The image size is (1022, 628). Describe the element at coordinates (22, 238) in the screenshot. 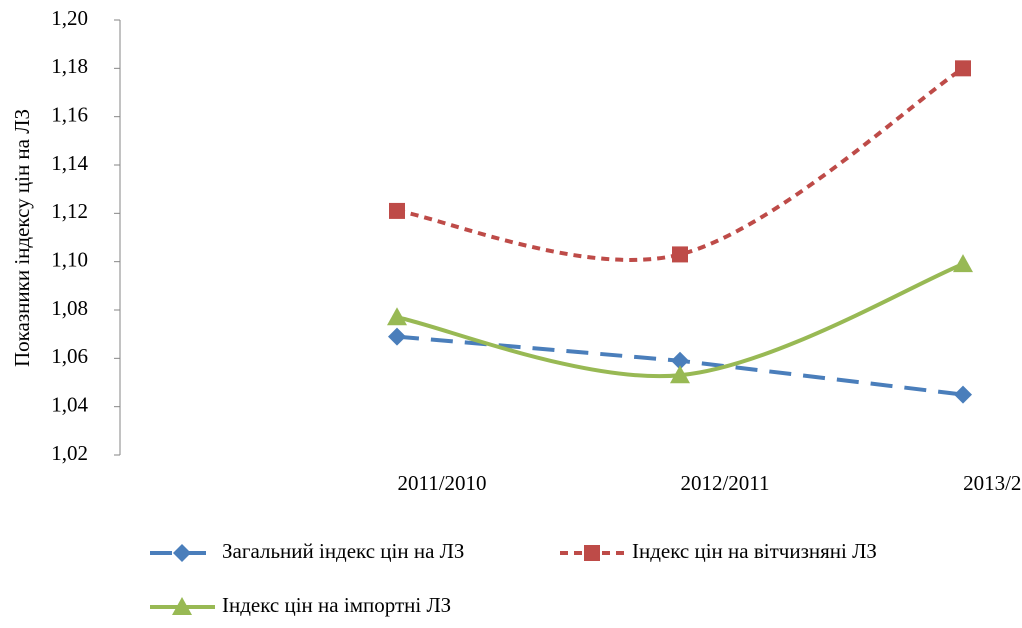

I see `y-axis-title: Показники індексу цін на ЛЗ` at that location.